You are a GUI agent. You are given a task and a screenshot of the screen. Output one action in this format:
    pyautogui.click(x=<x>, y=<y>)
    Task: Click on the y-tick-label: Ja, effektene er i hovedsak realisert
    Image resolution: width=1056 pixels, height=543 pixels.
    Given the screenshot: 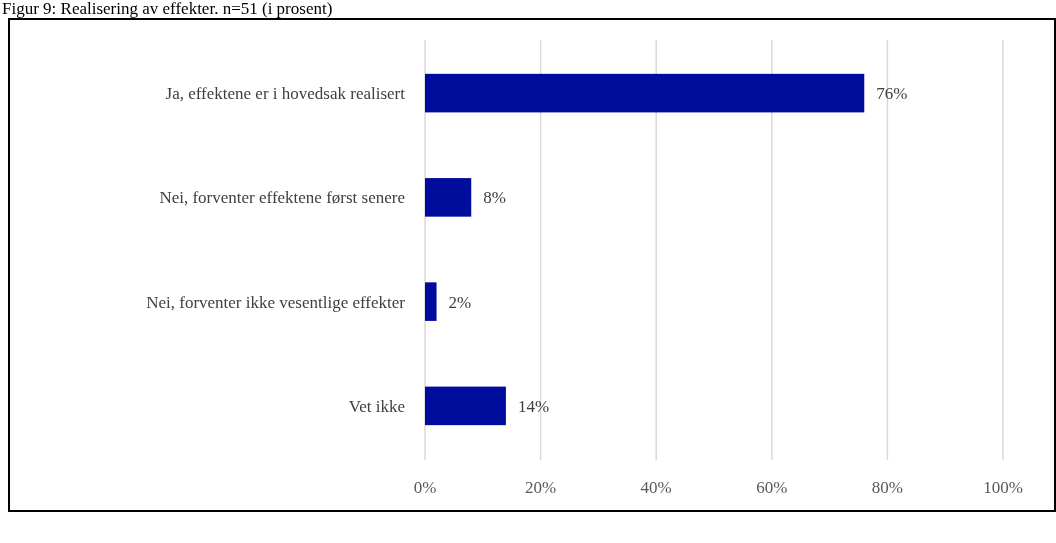 What is the action you would take?
    pyautogui.click(x=285, y=94)
    